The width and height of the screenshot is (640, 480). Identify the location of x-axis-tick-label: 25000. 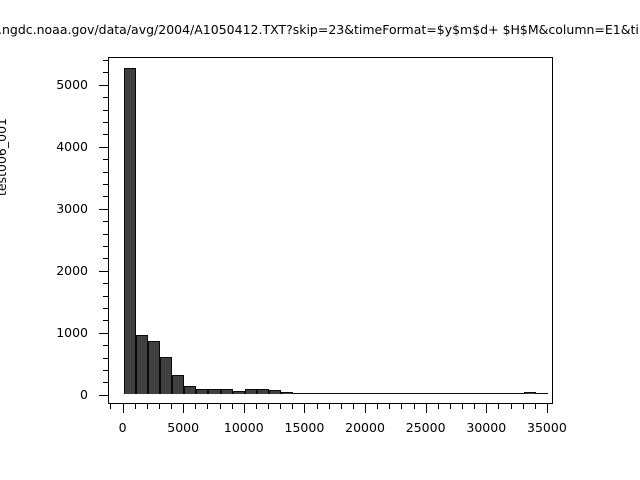
(425, 427).